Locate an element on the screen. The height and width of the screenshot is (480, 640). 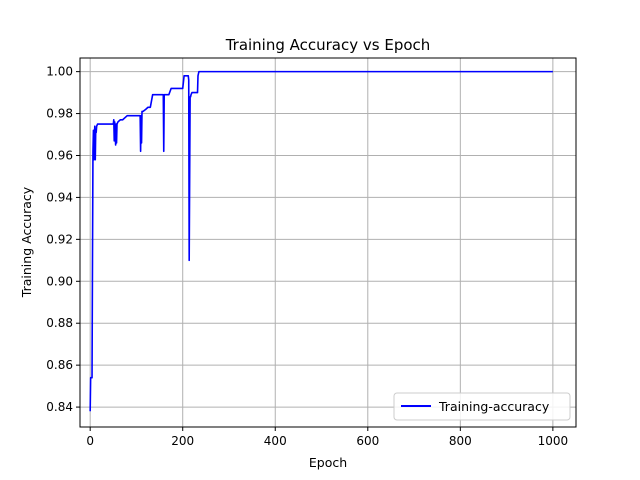
chart-title: Training Accuracy vs Epoch is located at coordinates (328, 45).